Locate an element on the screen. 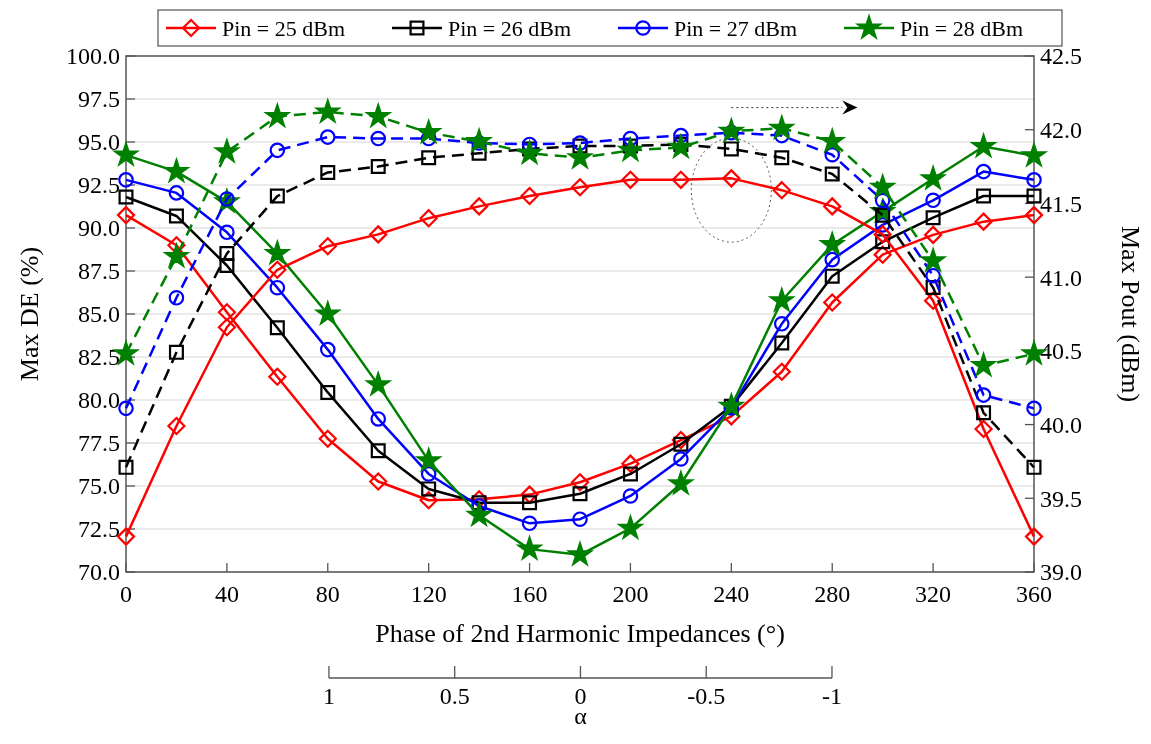 The image size is (1151, 744). y-axis-title: Max DE (%) is located at coordinates (29, 314).